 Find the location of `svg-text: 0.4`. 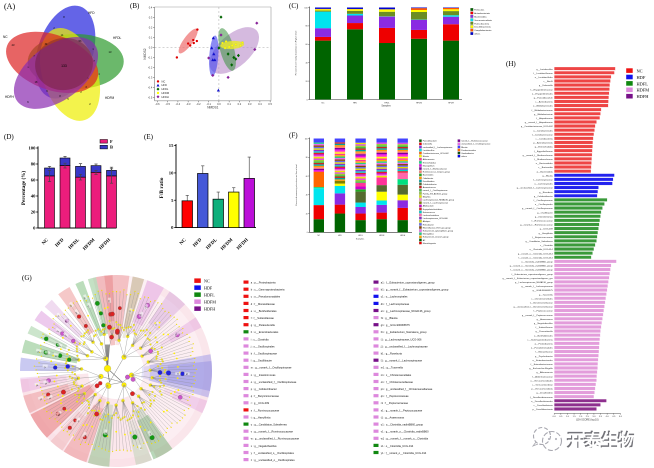

svg-text: 0.4 is located at coordinates (260, 104).